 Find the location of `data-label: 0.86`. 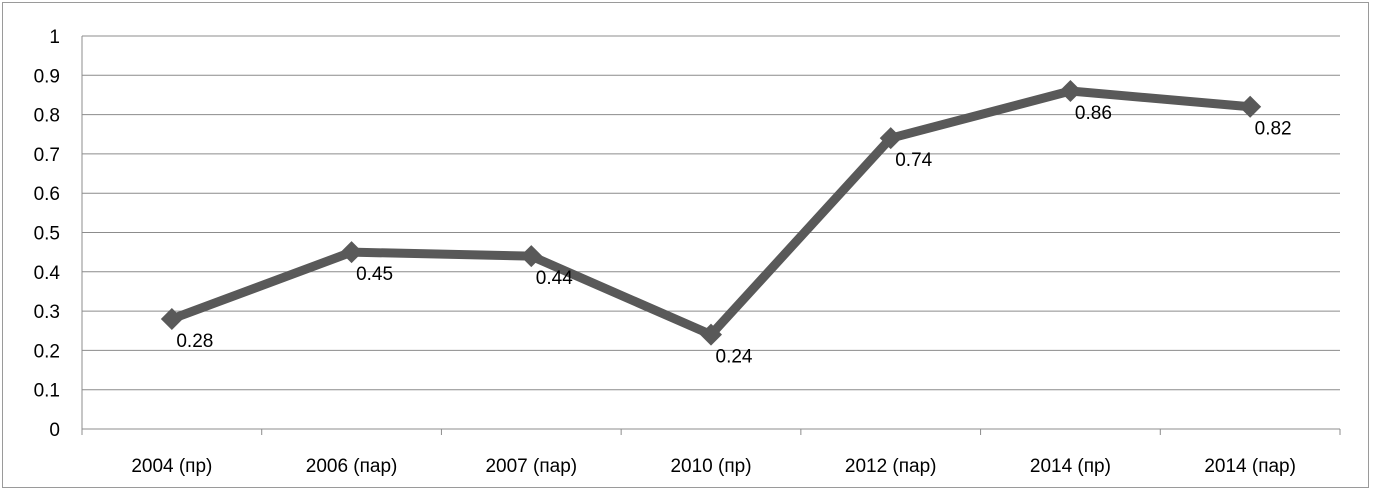

data-label: 0.86 is located at coordinates (1093, 113).